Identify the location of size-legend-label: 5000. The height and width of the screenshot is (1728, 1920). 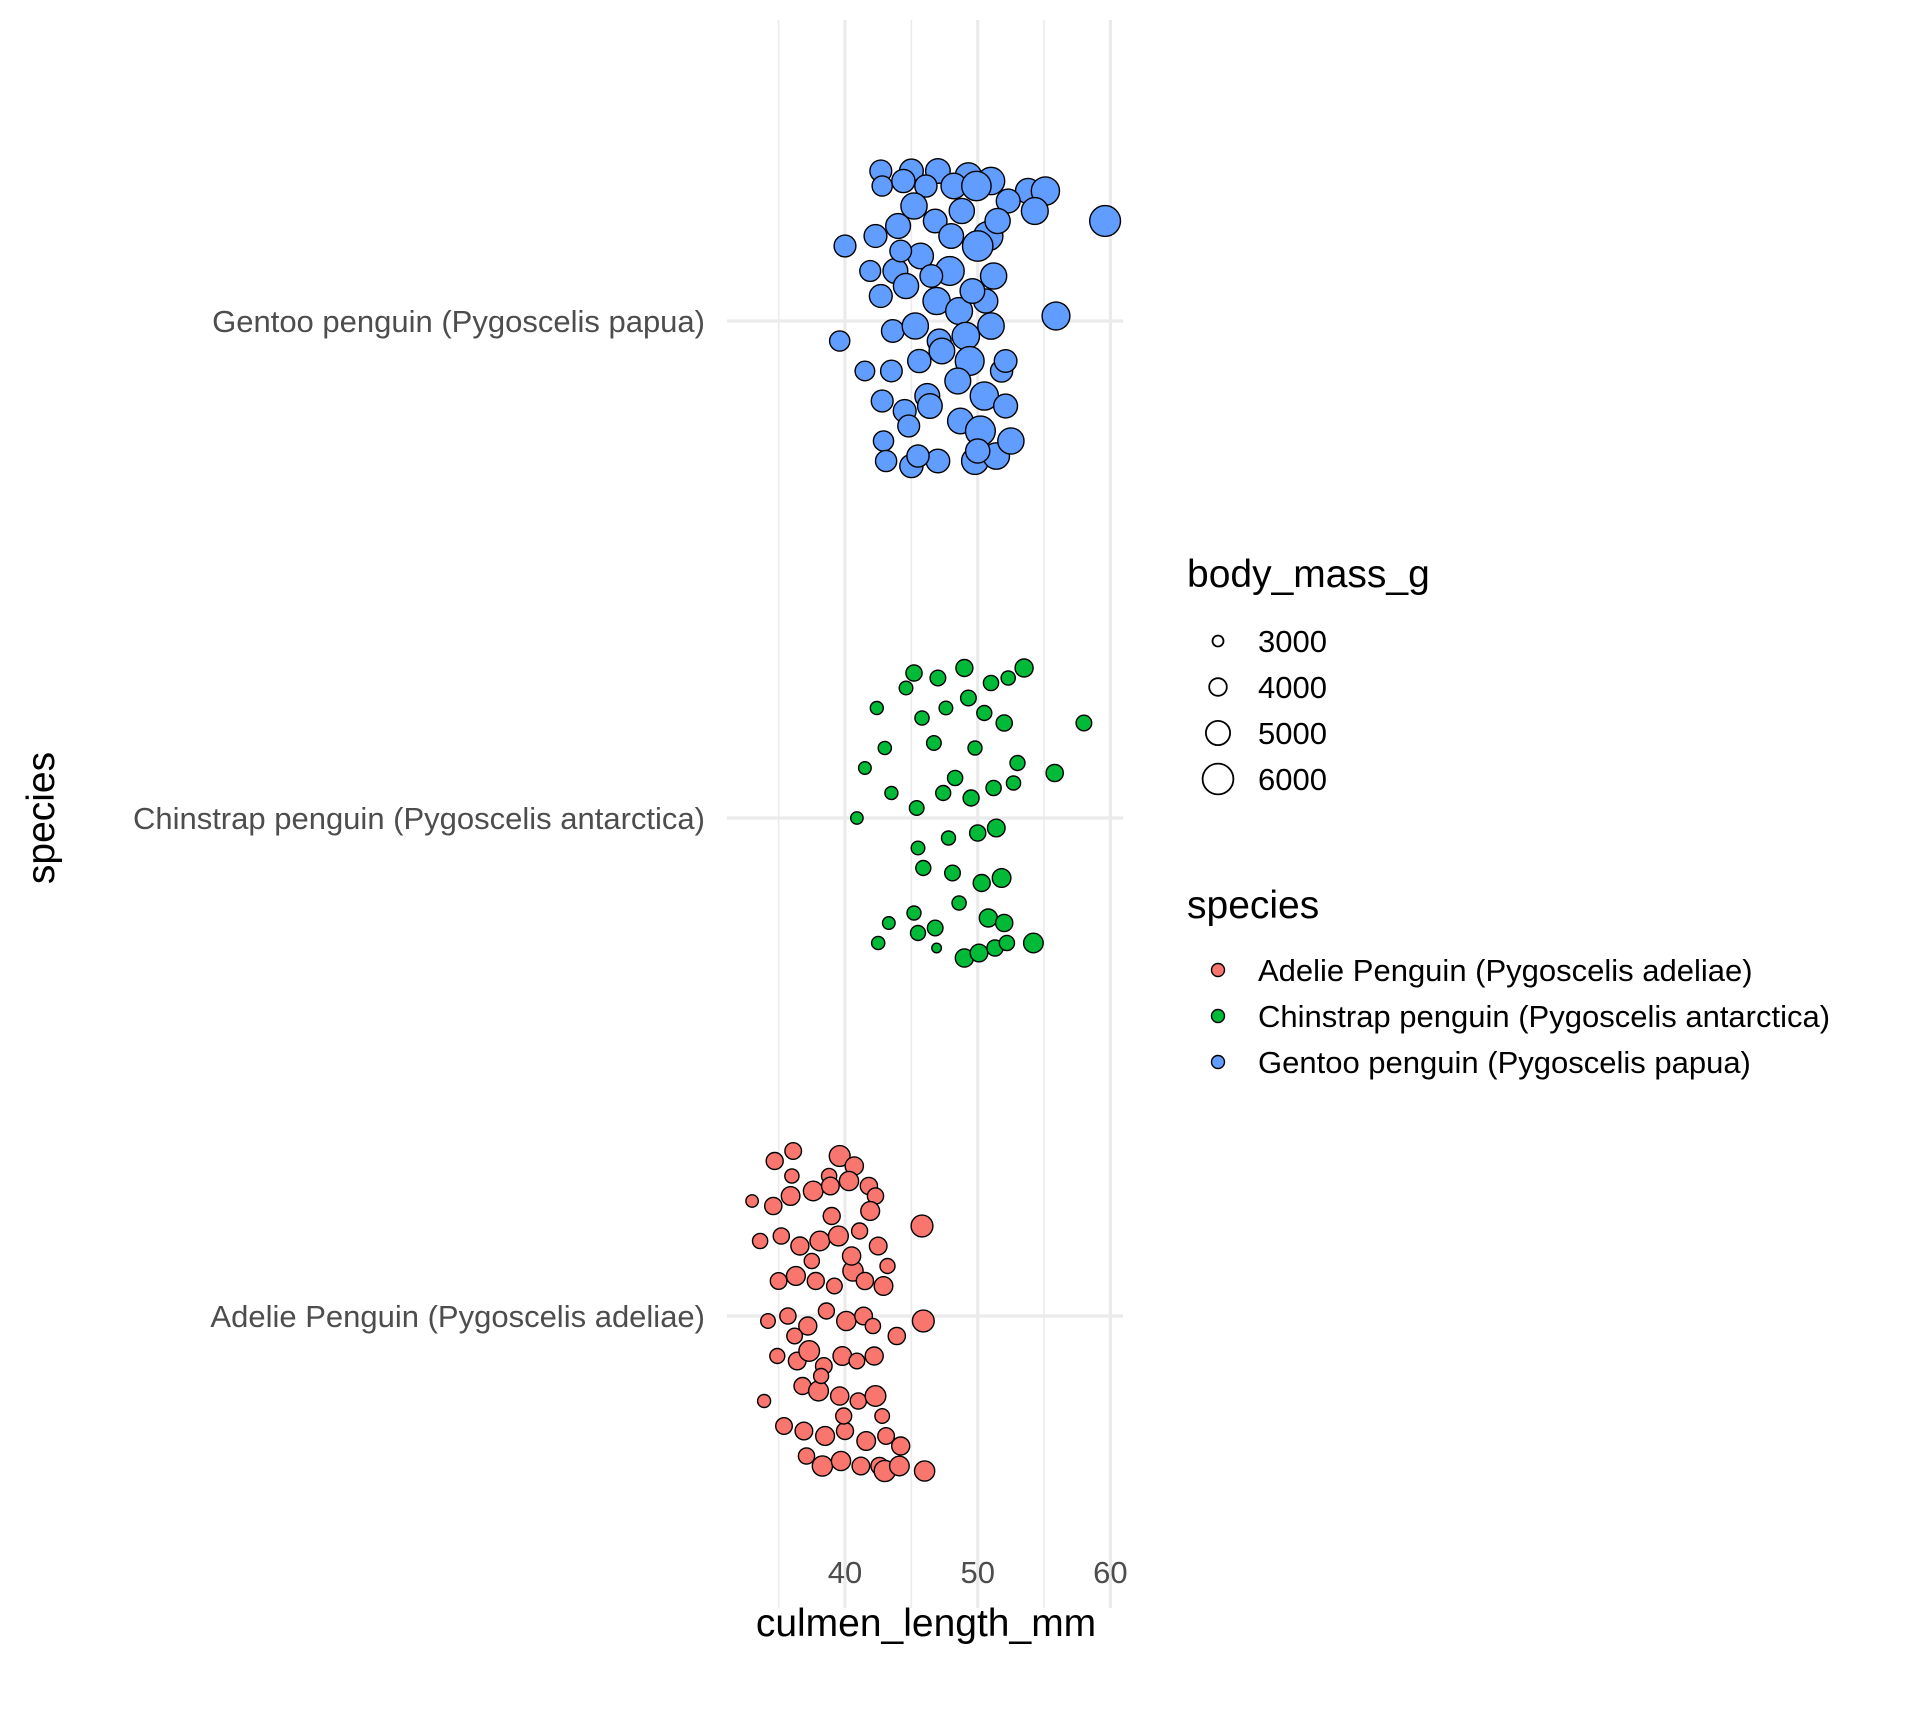
(1292, 733).